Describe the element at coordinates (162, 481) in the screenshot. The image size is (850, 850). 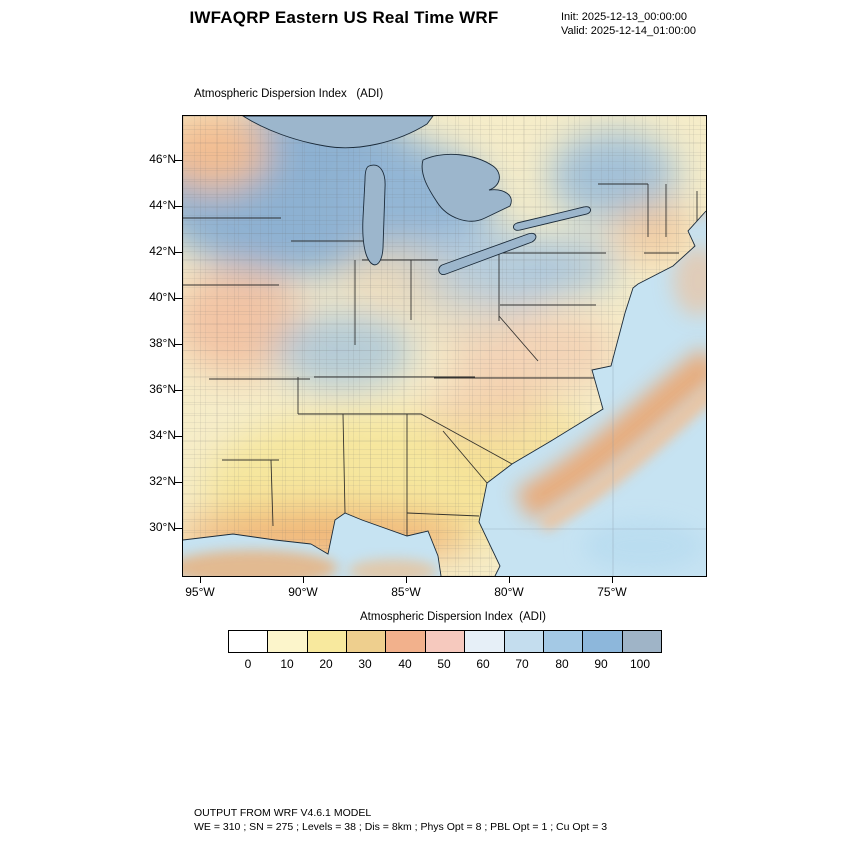
I see `lat-tick-label: 32°N` at that location.